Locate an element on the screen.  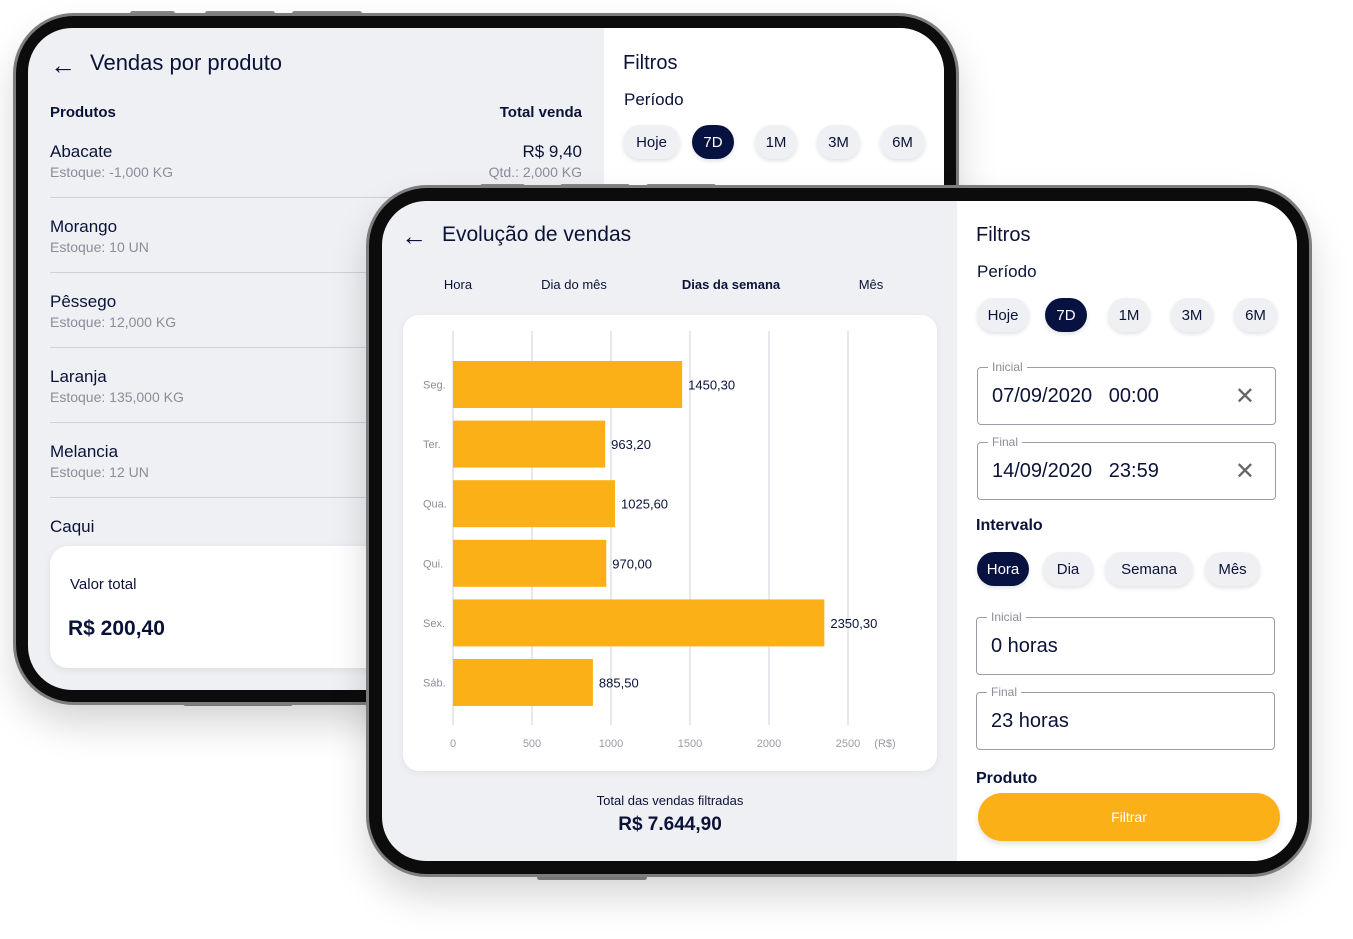
end-date-field: Final 14/09/2020 23:59 ✕ is located at coordinates (1126, 467).